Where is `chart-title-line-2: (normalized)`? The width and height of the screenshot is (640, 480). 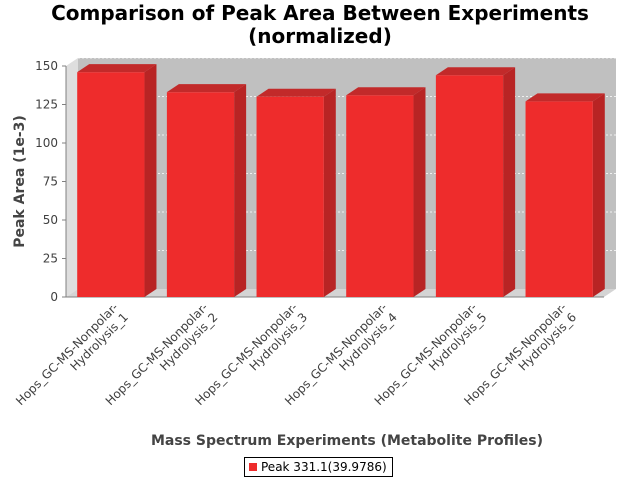 chart-title-line-2: (normalized) is located at coordinates (320, 36).